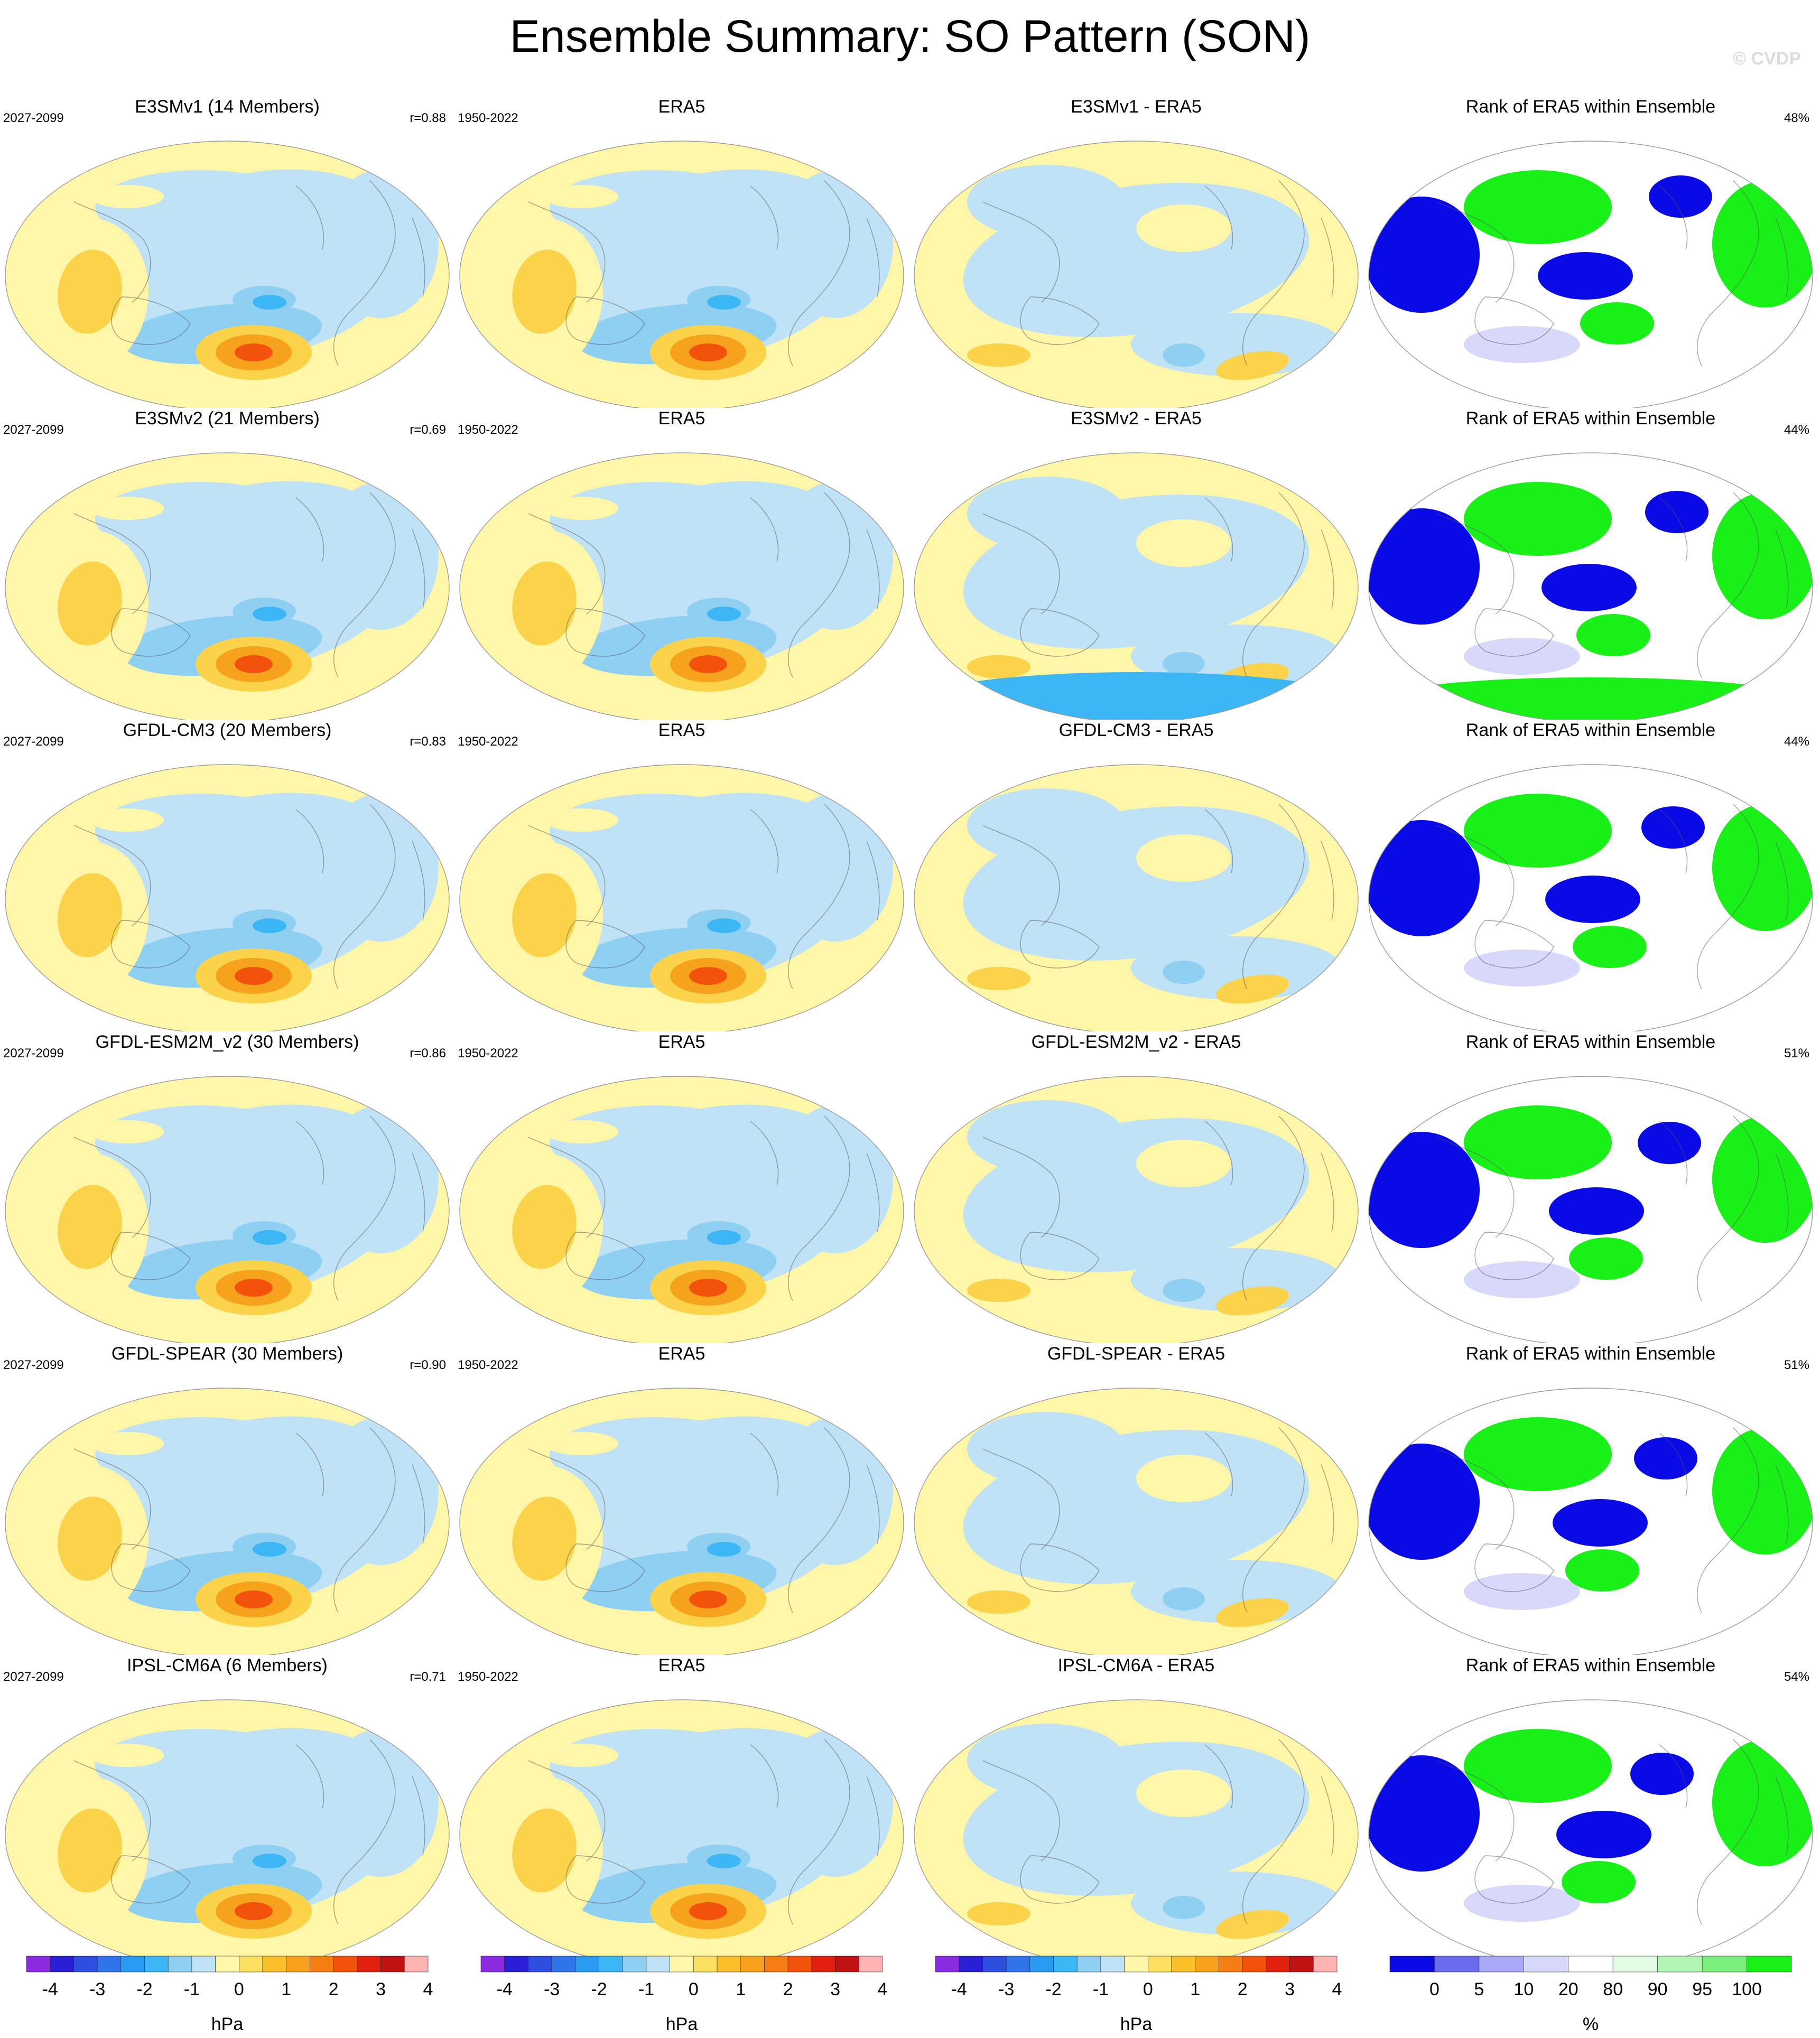 This screenshot has width=1820, height=2038. What do you see at coordinates (1590, 1977) in the screenshot?
I see `colorbar-rank-svg: 0 5 10 20 80 90 95 100` at bounding box center [1590, 1977].